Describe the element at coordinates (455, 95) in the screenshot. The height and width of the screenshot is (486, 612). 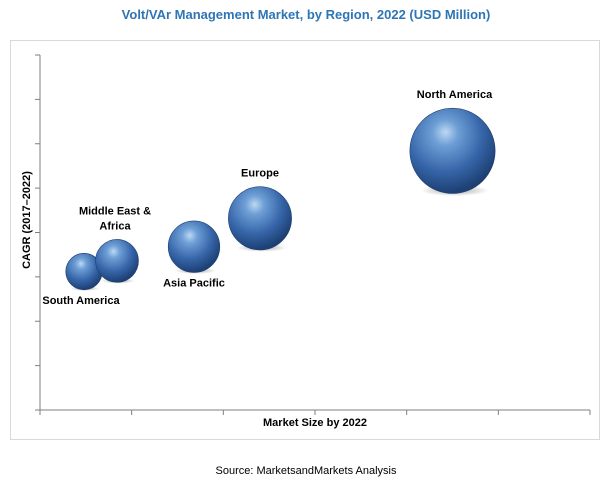
I see `bubble-label-north-america: North America` at that location.